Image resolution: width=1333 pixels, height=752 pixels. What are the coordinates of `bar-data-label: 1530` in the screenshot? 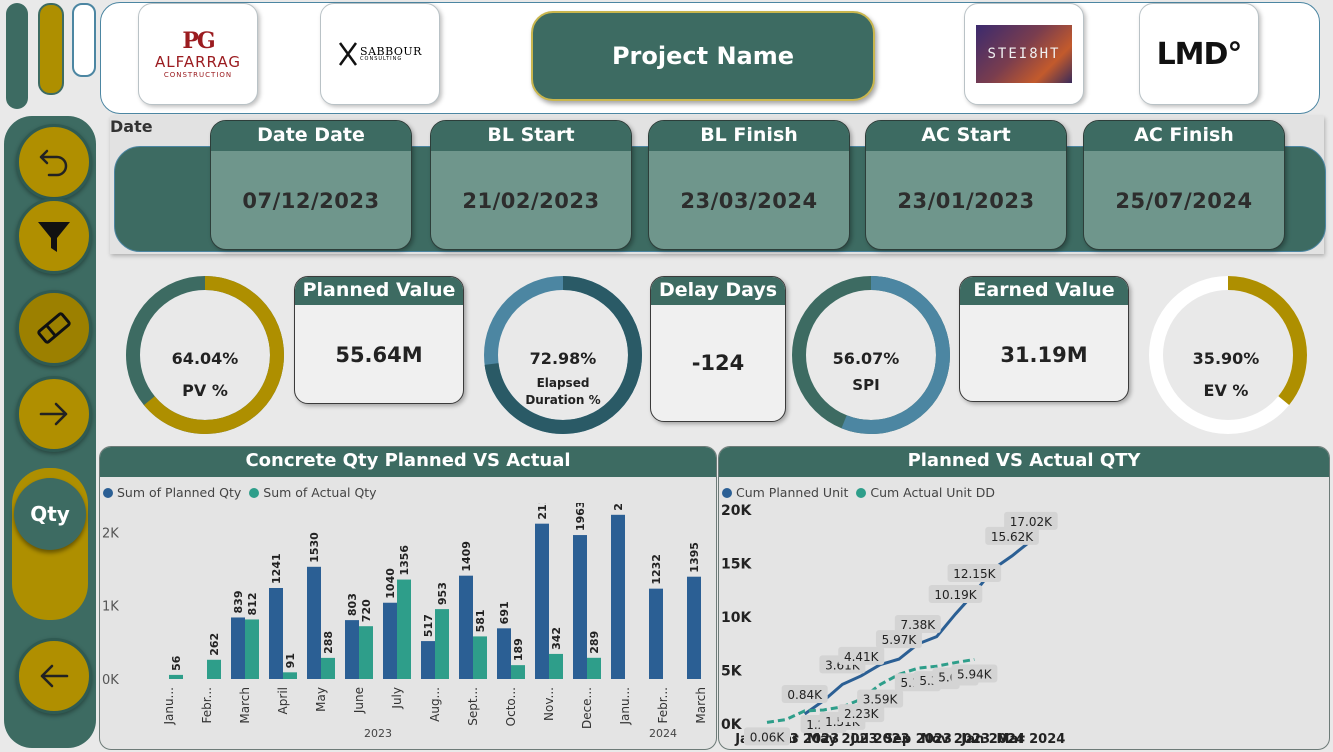 It's located at (314, 547).